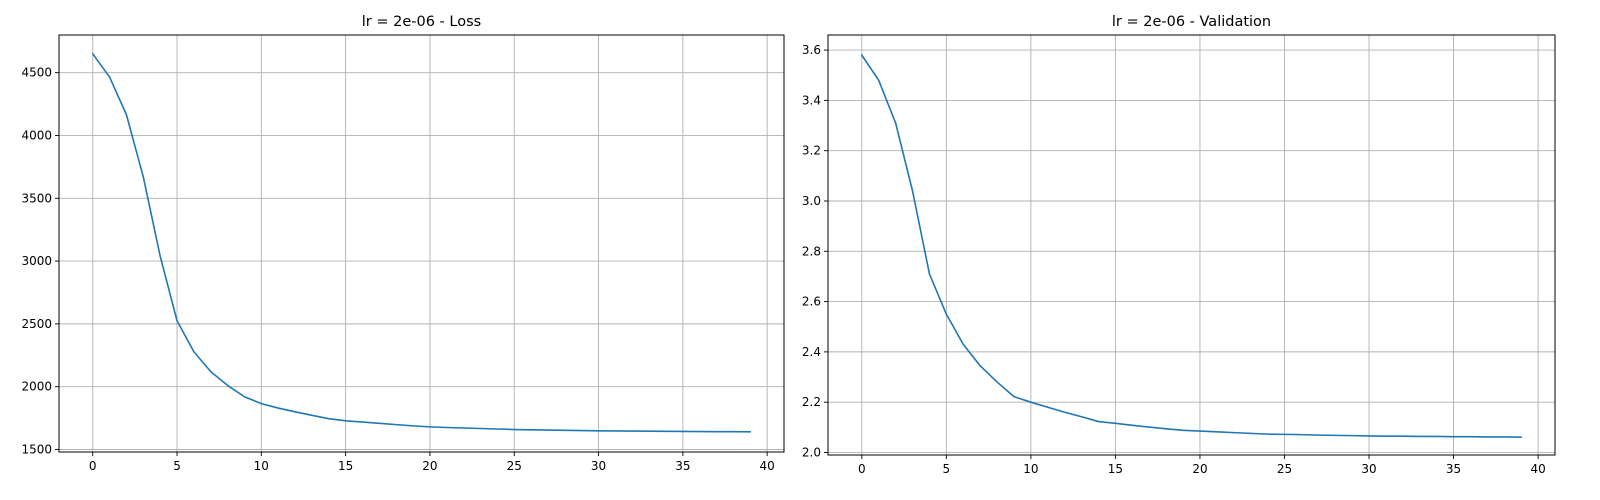 Image resolution: width=1600 pixels, height=500 pixels. What do you see at coordinates (811, 302) in the screenshot?
I see `y-tick-label: 2.6` at bounding box center [811, 302].